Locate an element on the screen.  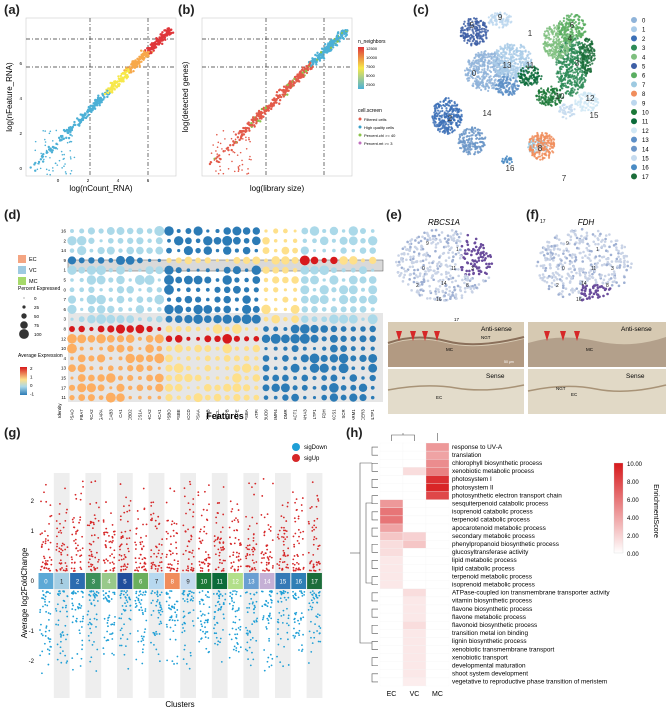
legend-cellscreen-marker is located at coordinates (360, 135).